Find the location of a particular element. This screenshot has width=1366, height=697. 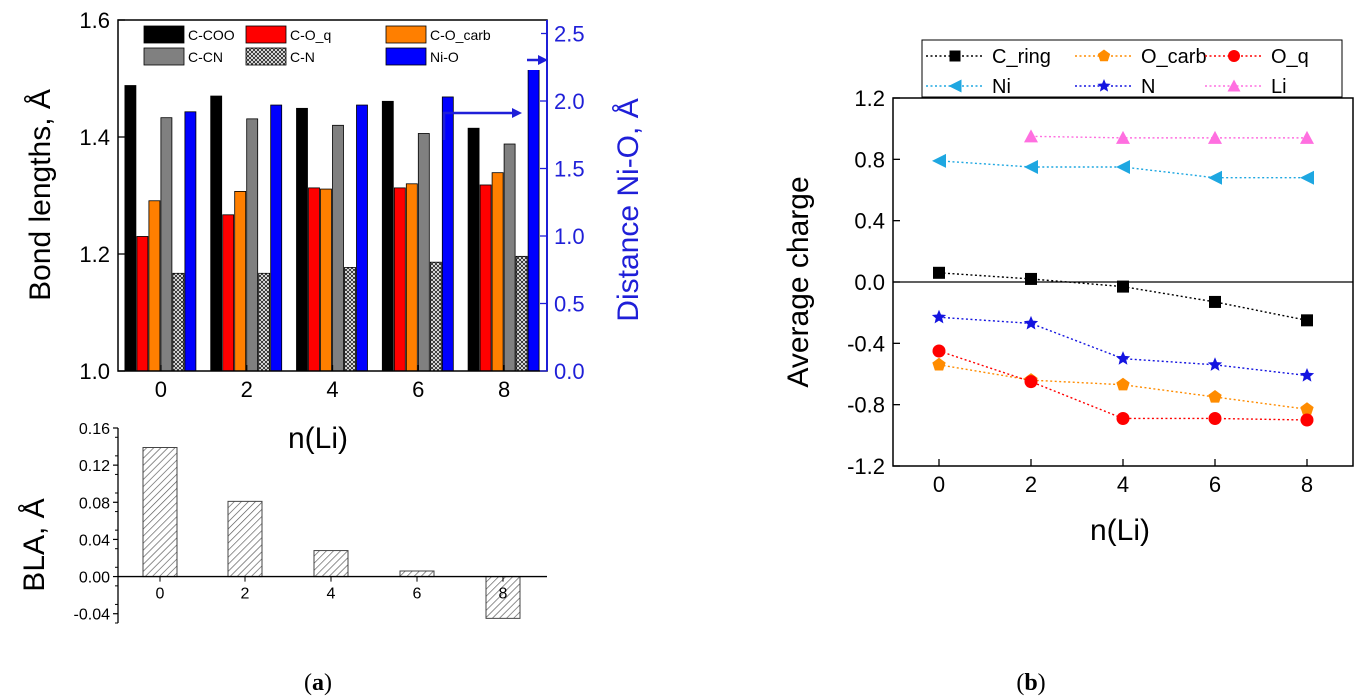

bla-x-tick-label: 2 is located at coordinates (245, 594).